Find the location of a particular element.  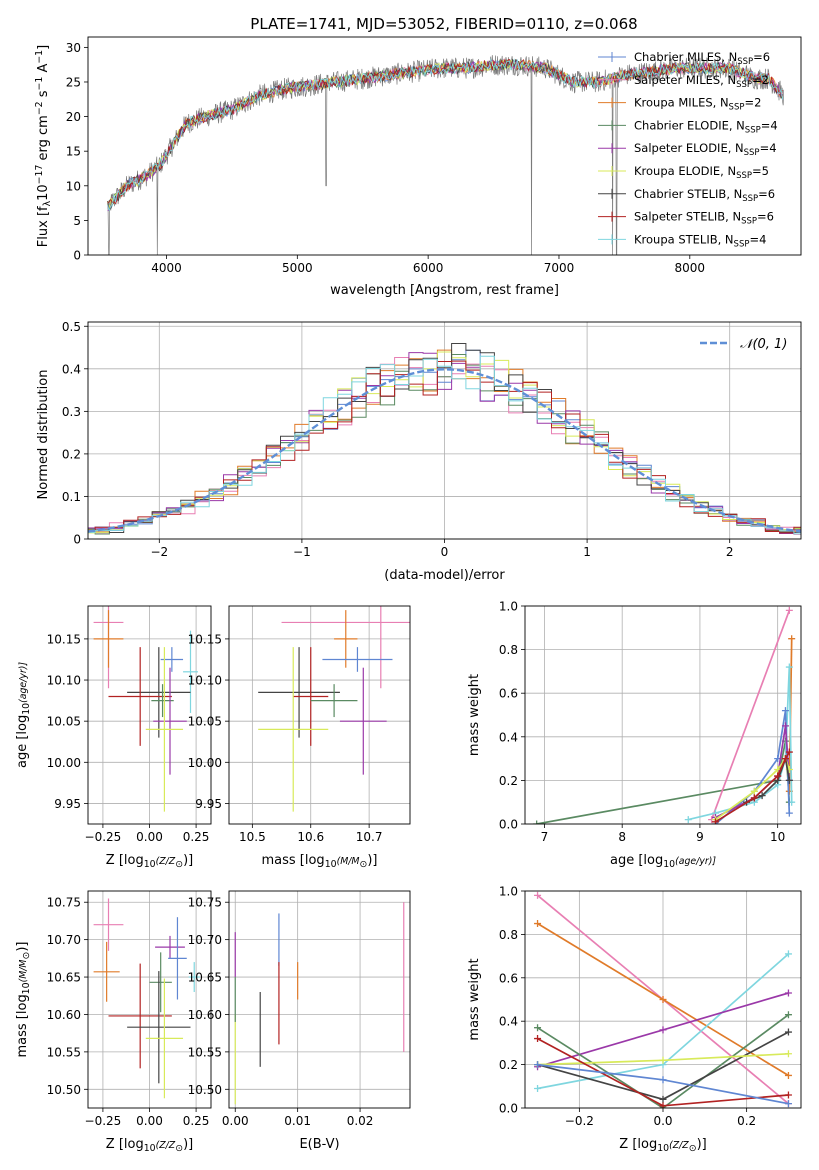

legend-model: Chabrier STELIB, N is located at coordinates (688, 194).